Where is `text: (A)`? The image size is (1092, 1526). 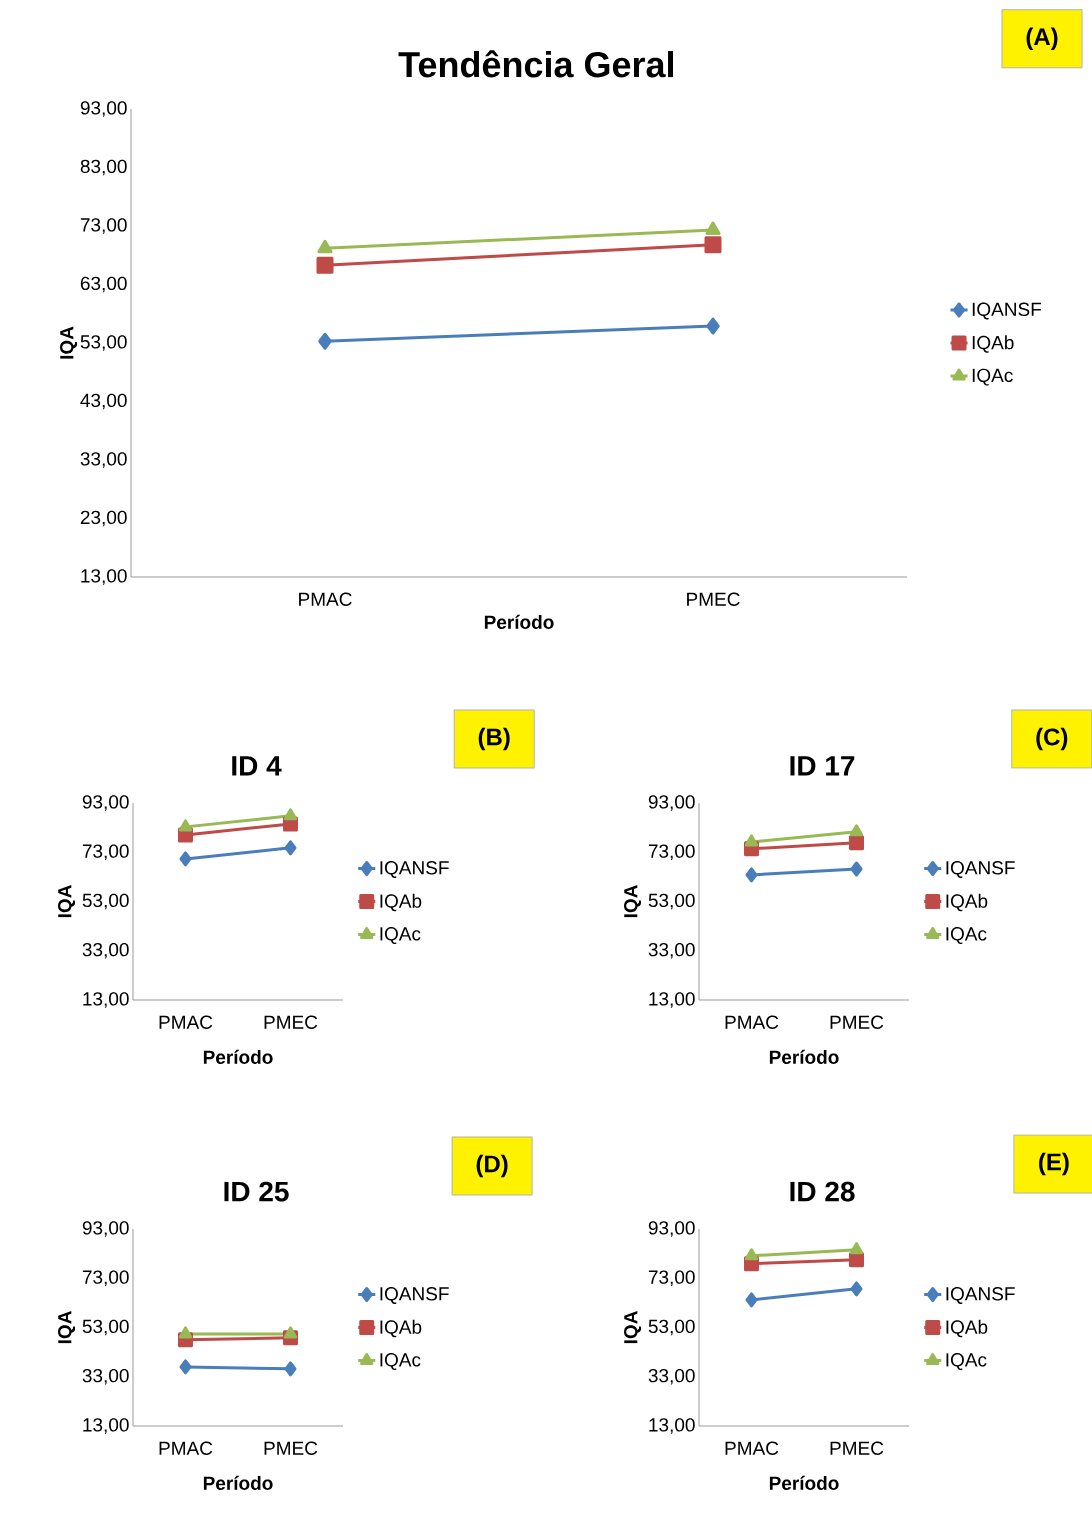
text: (A) is located at coordinates (1042, 38).